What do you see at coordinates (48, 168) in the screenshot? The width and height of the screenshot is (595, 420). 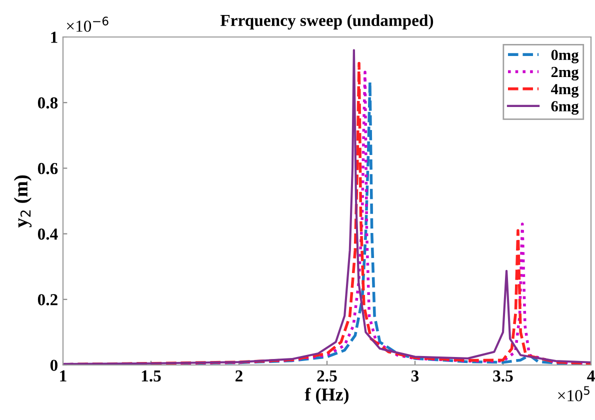 I see `y-tick-label: 0.6` at bounding box center [48, 168].